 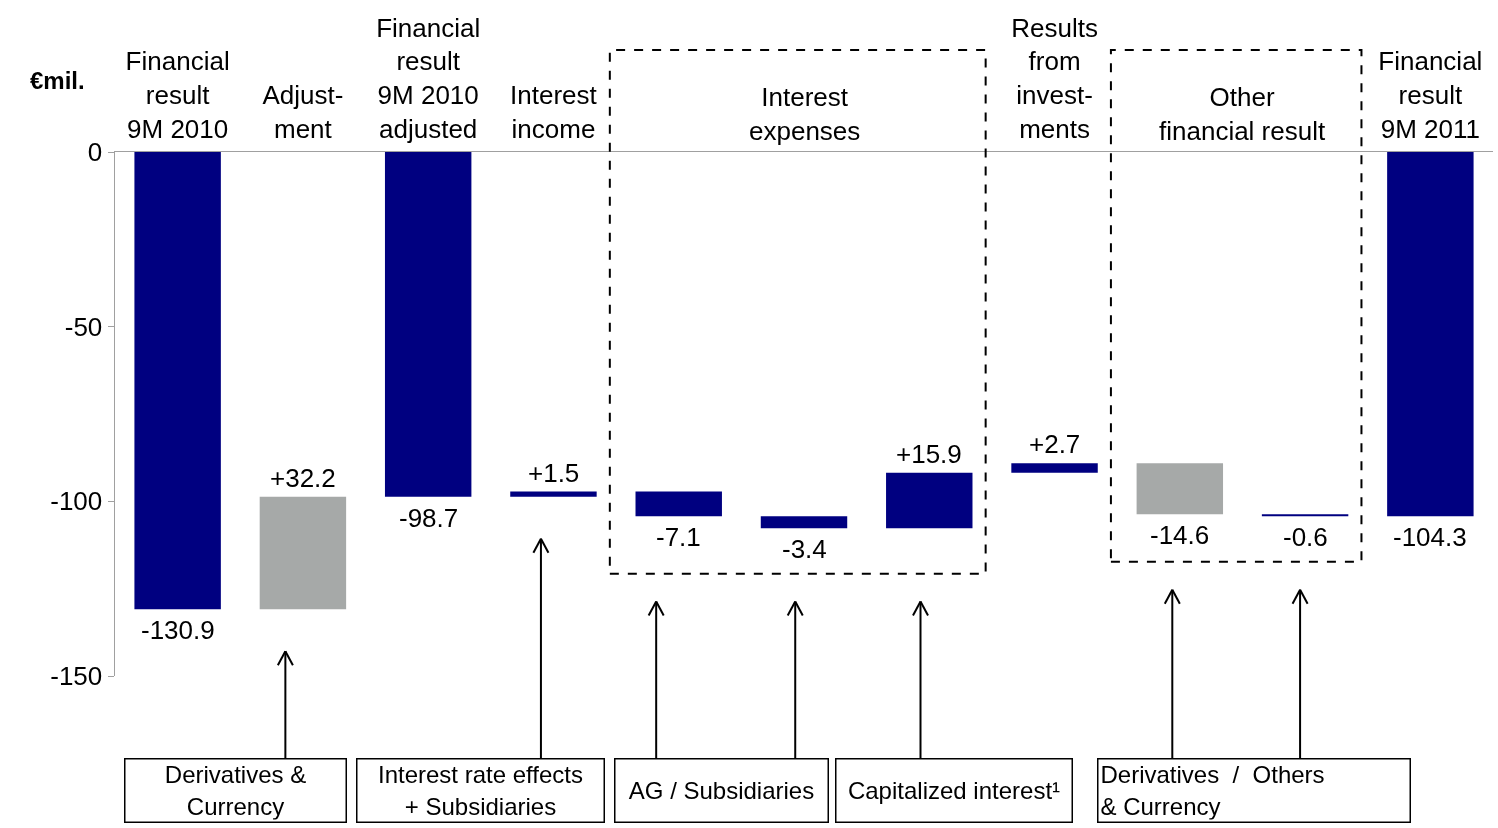 I want to click on x-tick-label: Interest income, so click(x=554, y=112).